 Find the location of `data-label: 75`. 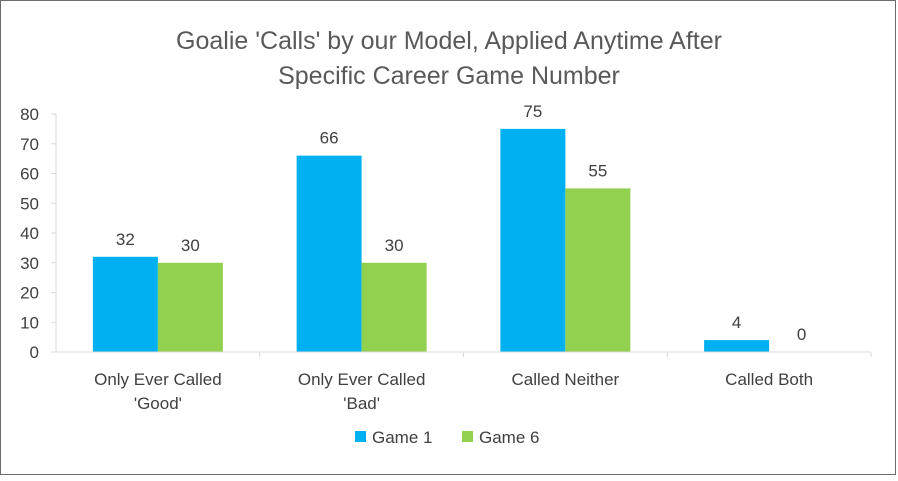

data-label: 75 is located at coordinates (532, 111).